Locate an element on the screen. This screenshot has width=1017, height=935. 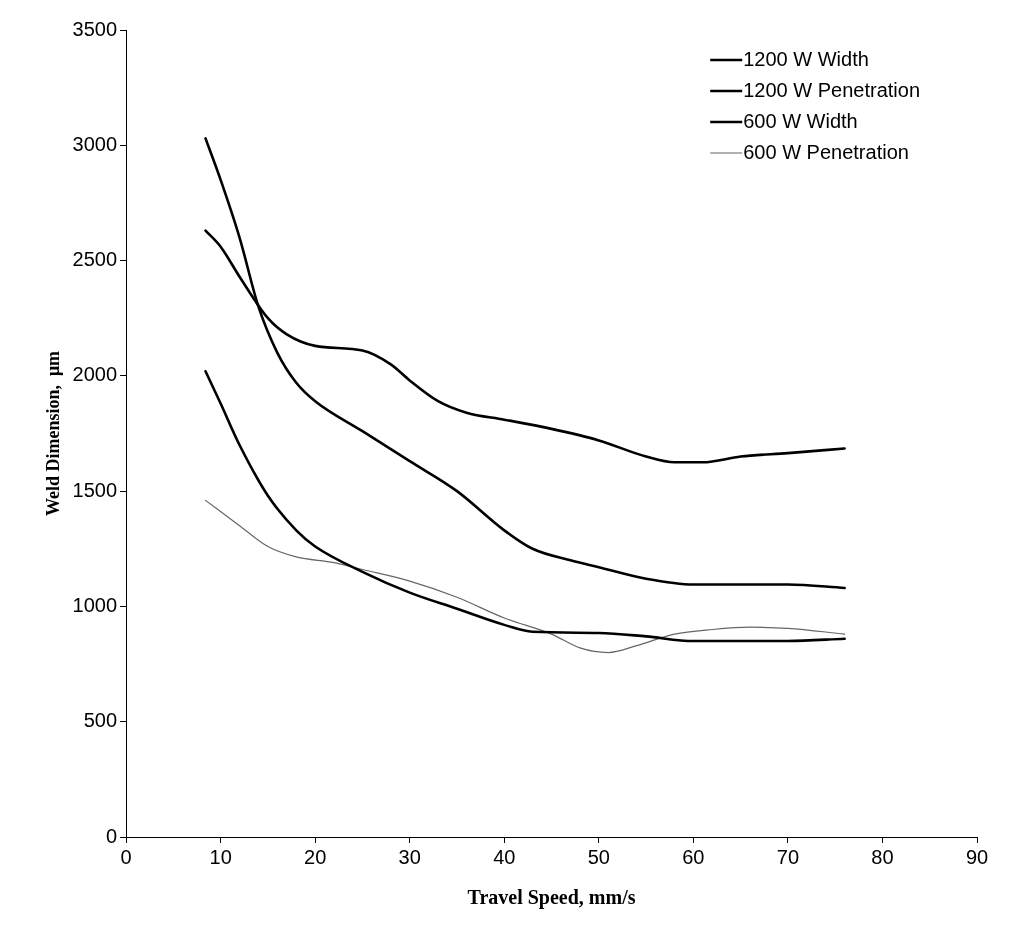
x-tick-label: 50 is located at coordinates (598, 856).